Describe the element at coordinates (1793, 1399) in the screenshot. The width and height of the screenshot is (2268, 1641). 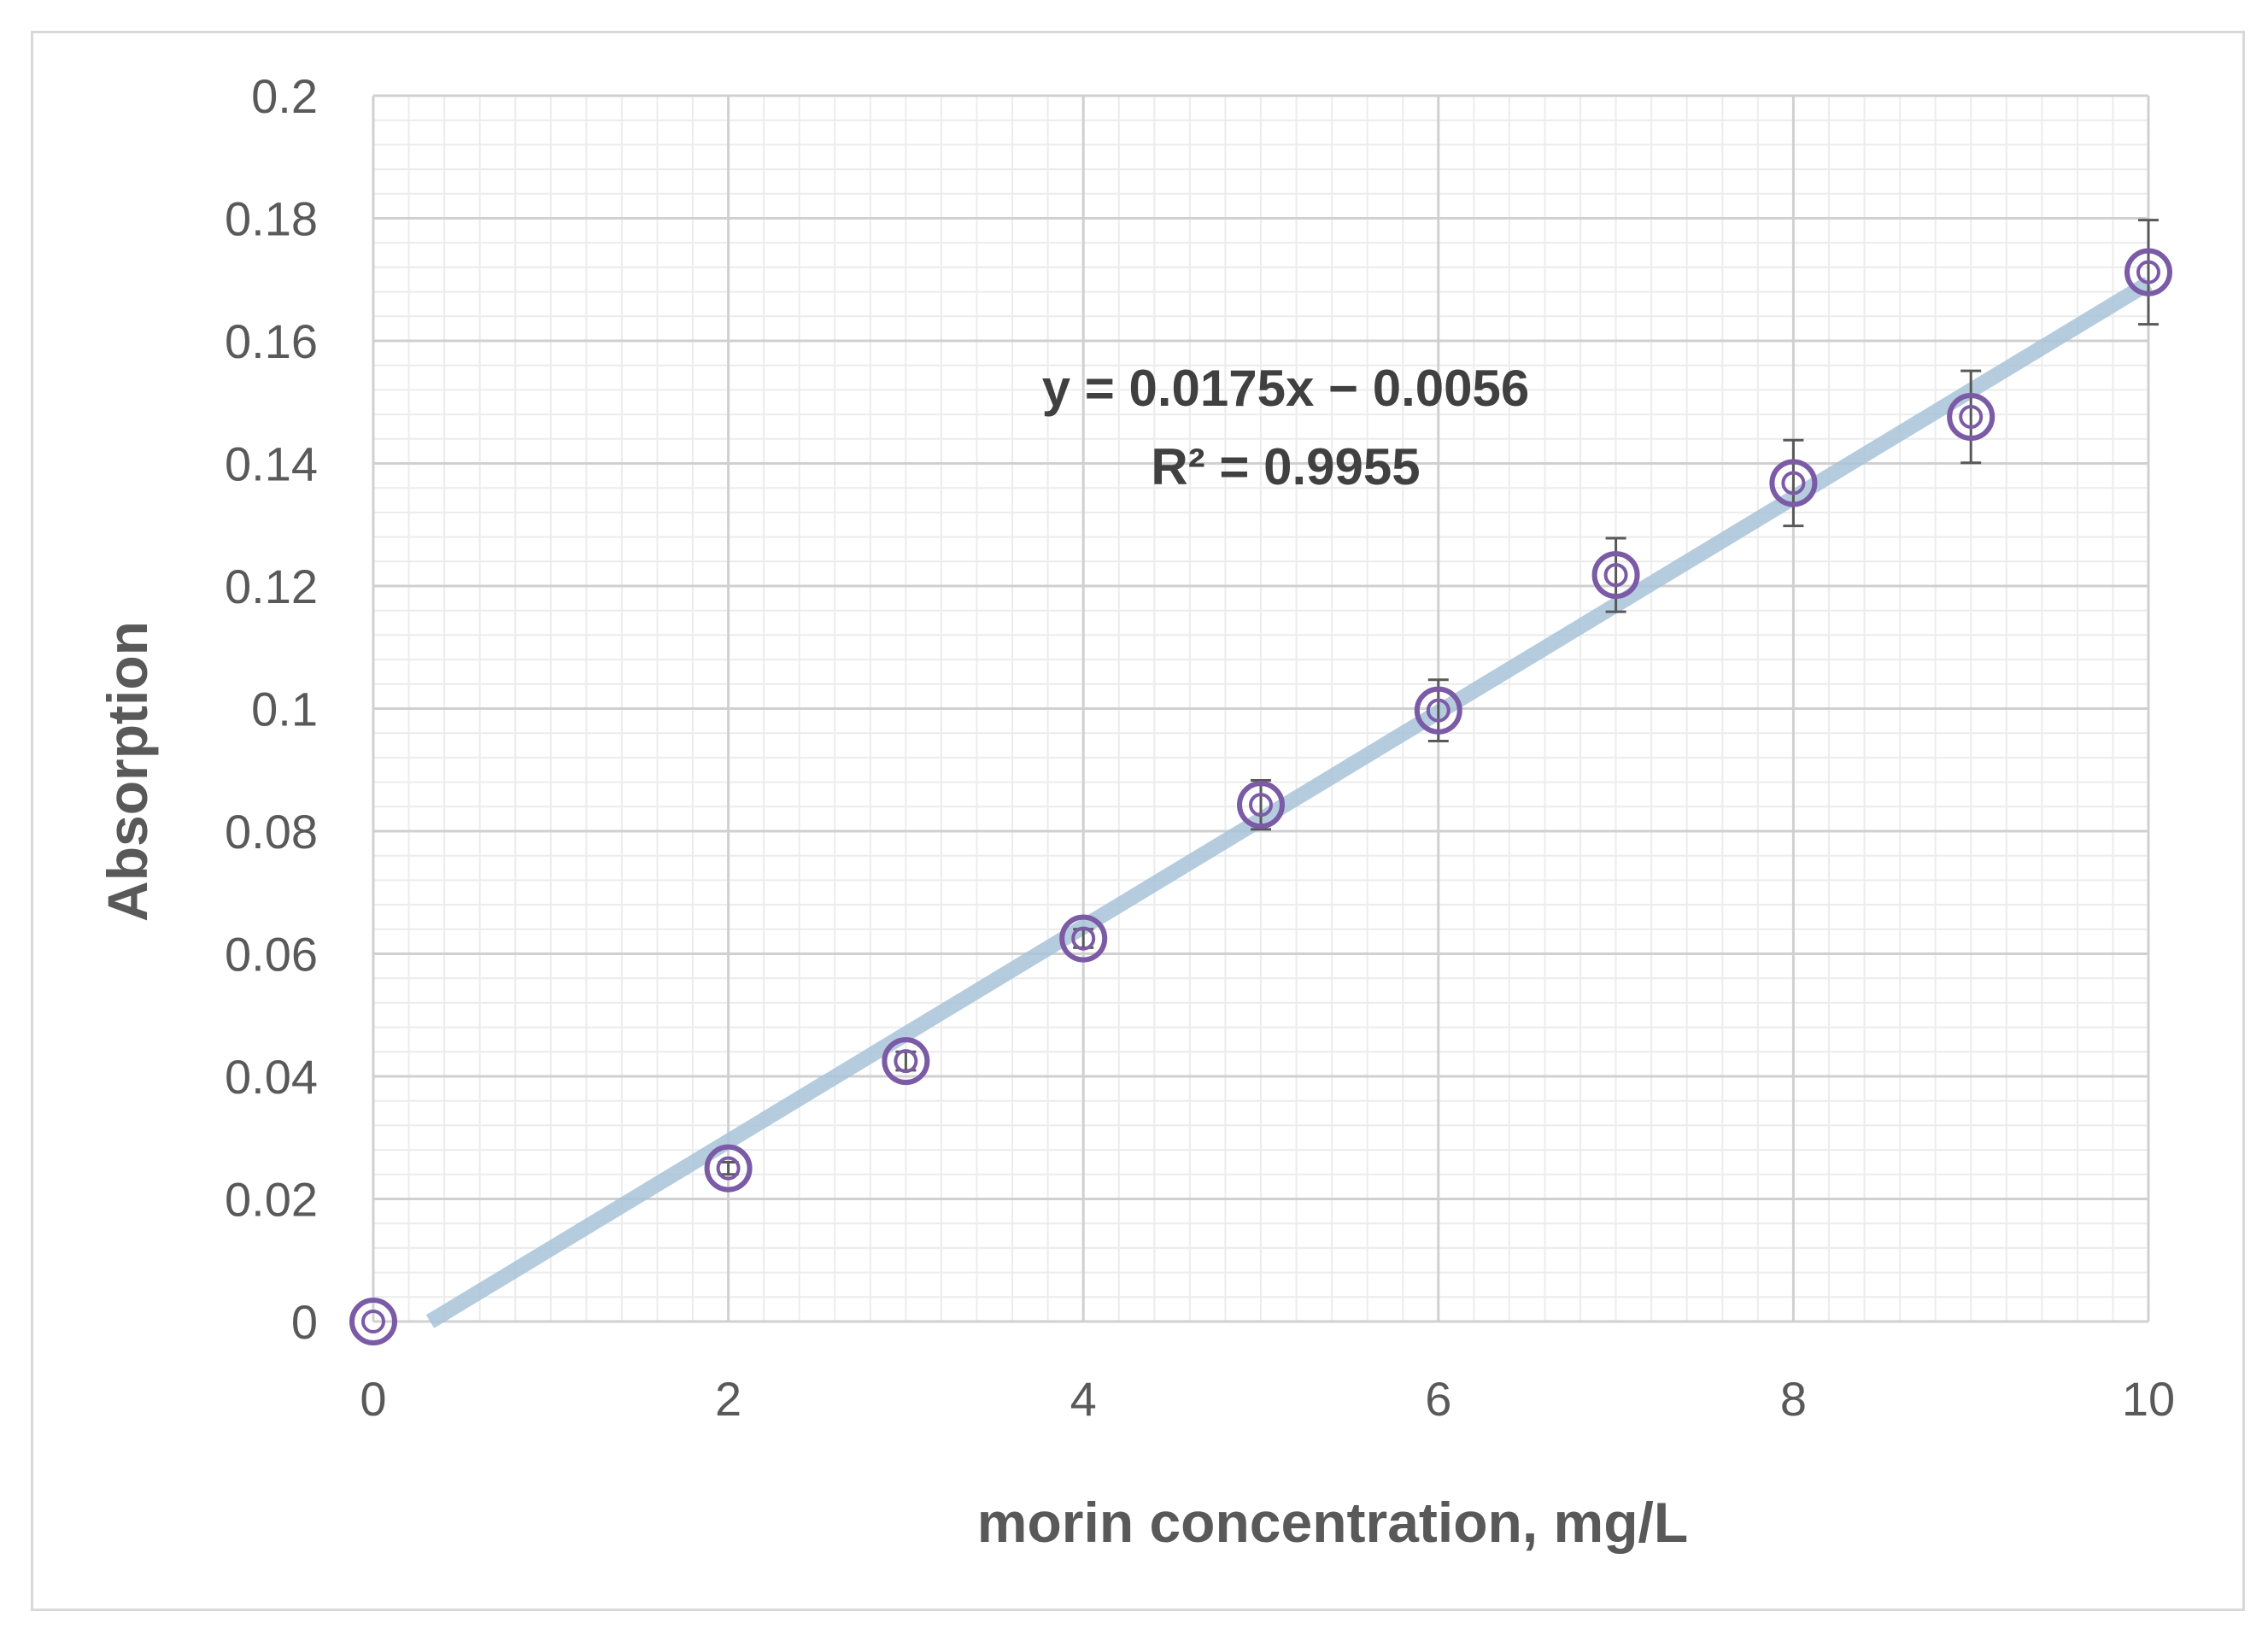
I see `x-tick-label: 8` at that location.